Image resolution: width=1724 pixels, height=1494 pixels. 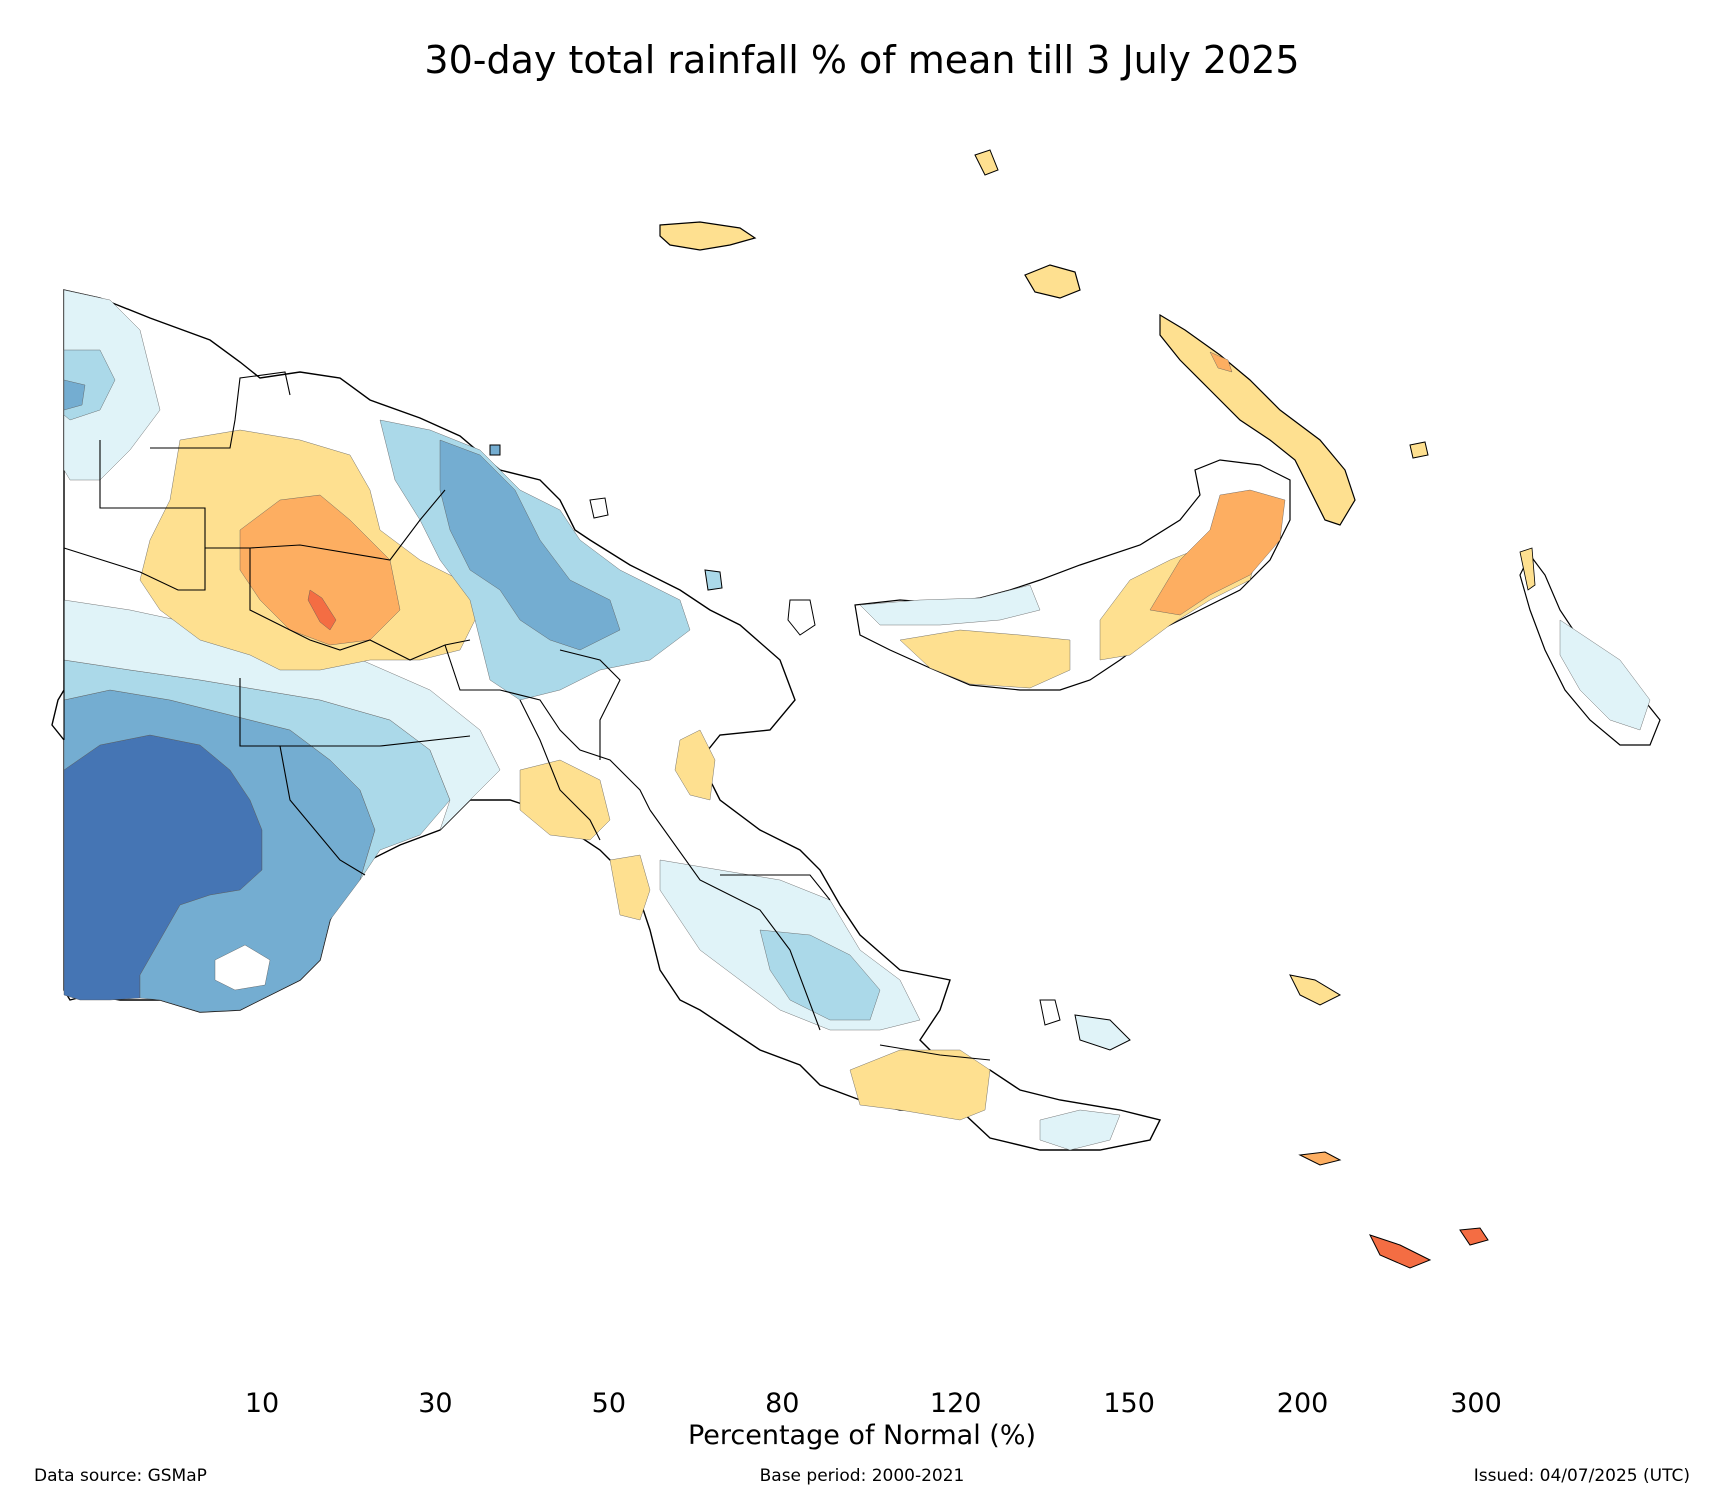 What do you see at coordinates (1217, 552) in the screenshot?
I see `zone-30-50-new-britain-east` at bounding box center [1217, 552].